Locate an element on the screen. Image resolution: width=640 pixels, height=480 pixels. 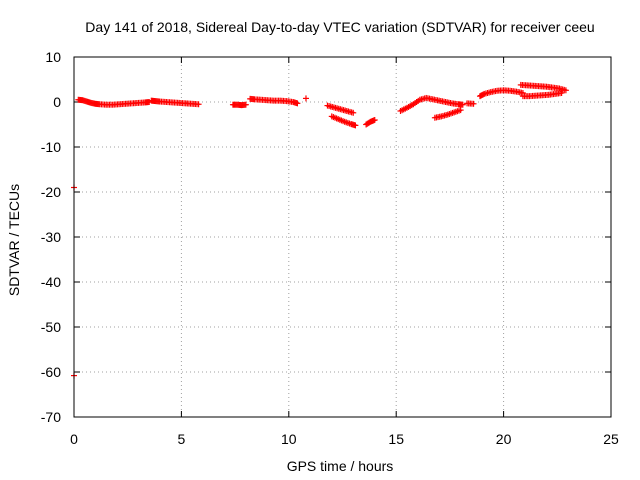
y-tick-label: -20 is located at coordinates (51, 192).